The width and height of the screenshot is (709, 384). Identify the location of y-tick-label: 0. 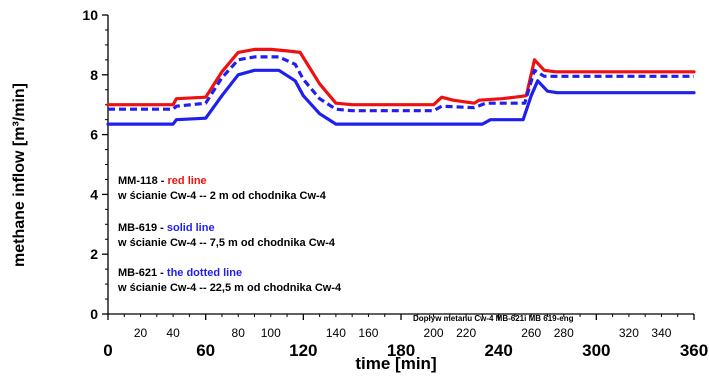
(94, 314).